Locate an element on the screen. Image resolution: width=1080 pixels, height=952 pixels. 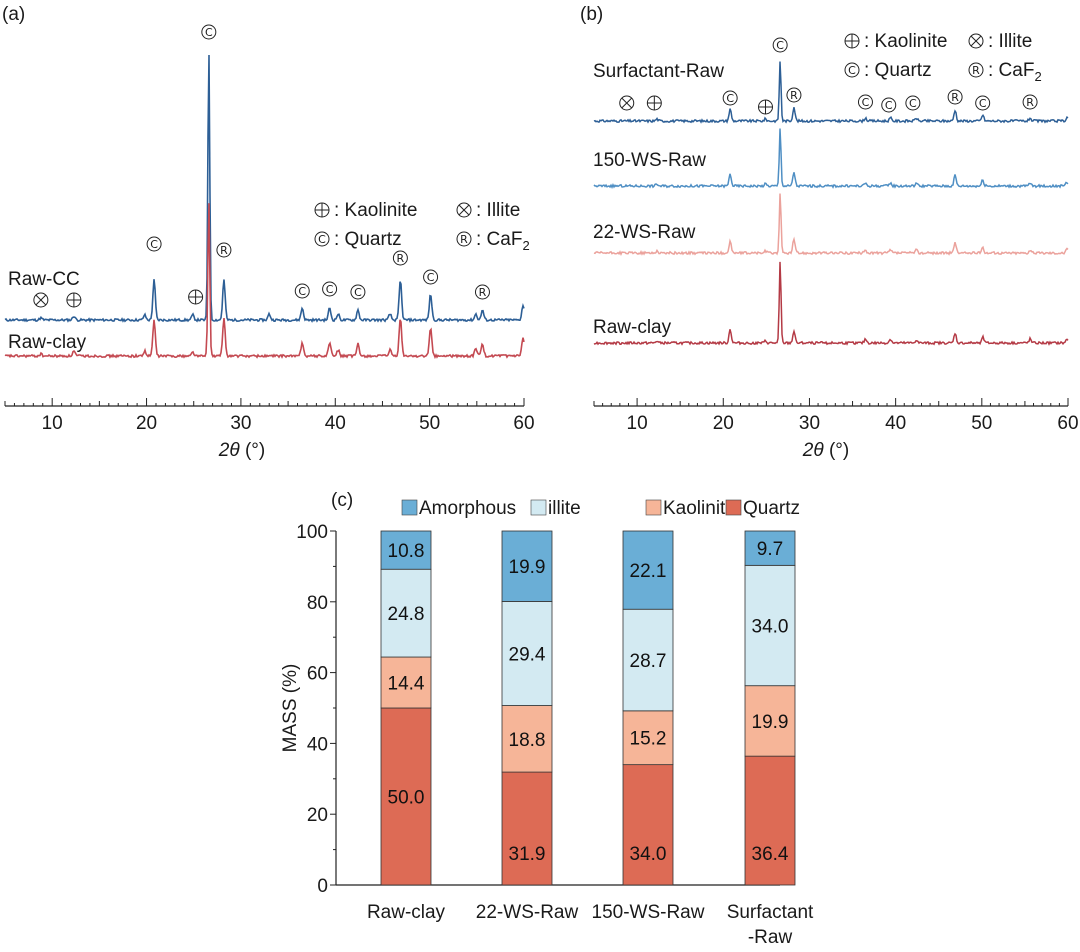
panel-c-value-label-Quartz-3: 36.4 is located at coordinates (770, 854).